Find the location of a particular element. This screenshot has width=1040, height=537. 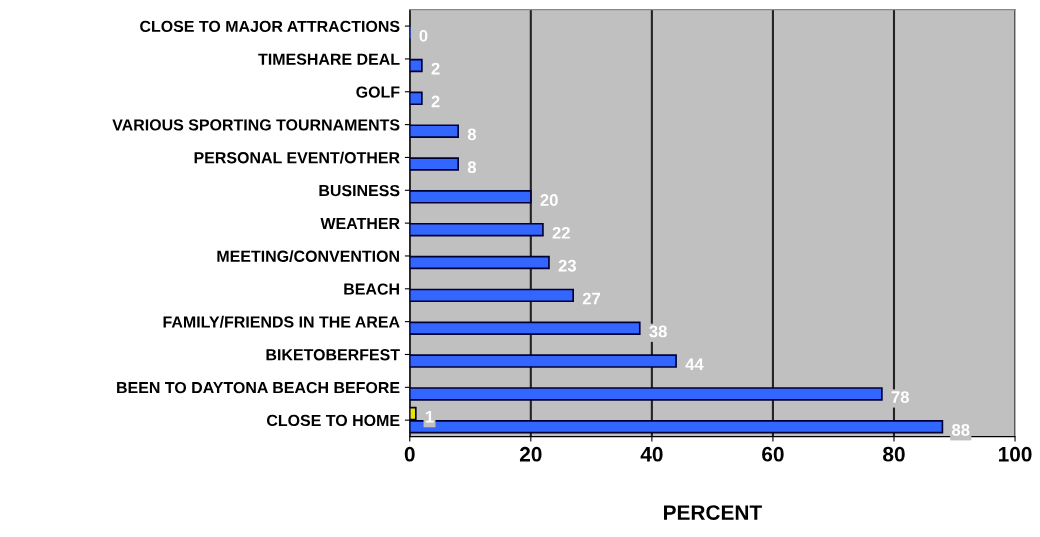

y-tick-label: TIMESHARE DEAL is located at coordinates (329, 59).